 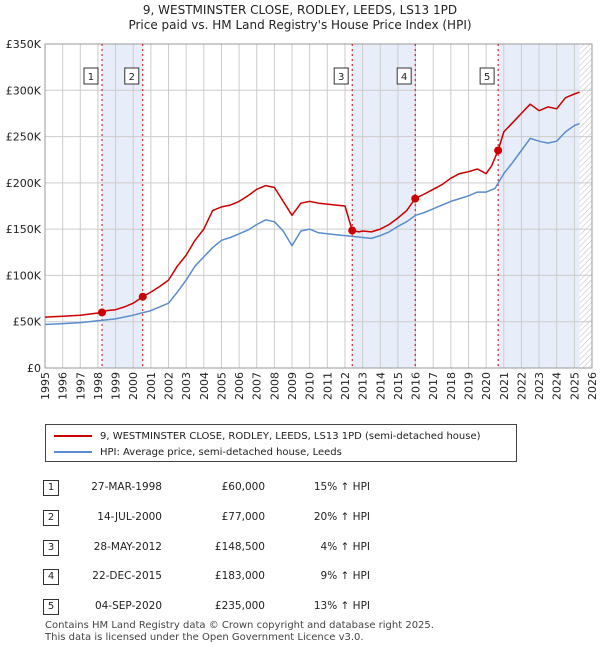 What do you see at coordinates (126, 487) in the screenshot?
I see `sale-date: 27-MAR-1998` at bounding box center [126, 487].